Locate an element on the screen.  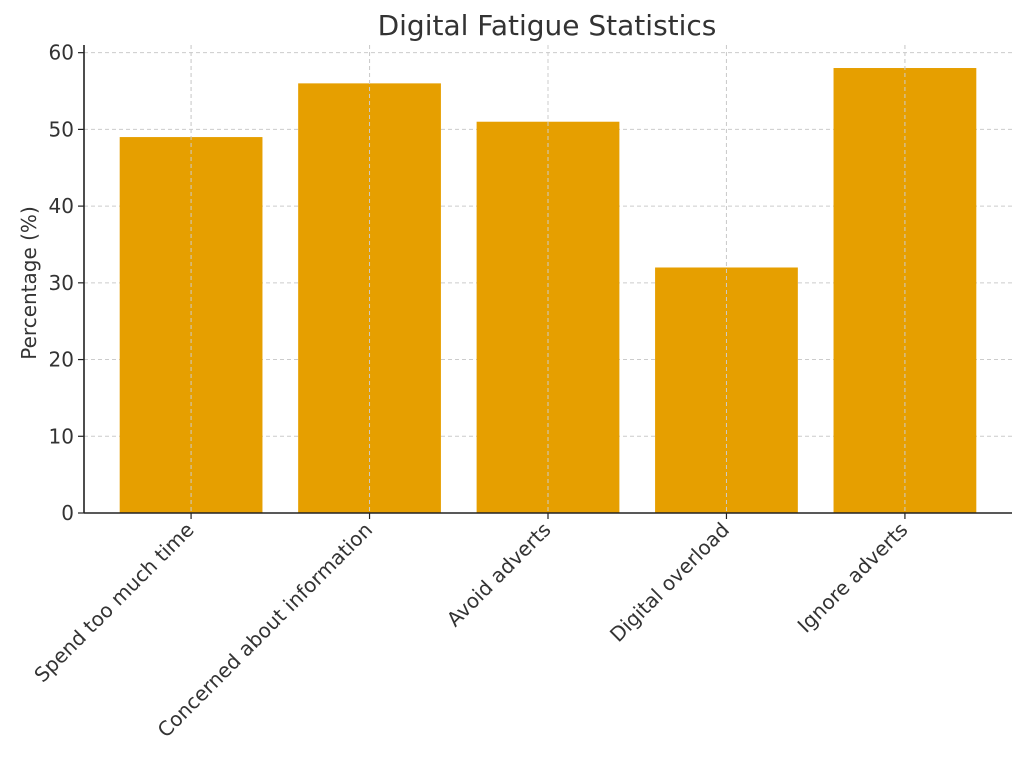
y-tick-label: 20 is located at coordinates (61, 360).